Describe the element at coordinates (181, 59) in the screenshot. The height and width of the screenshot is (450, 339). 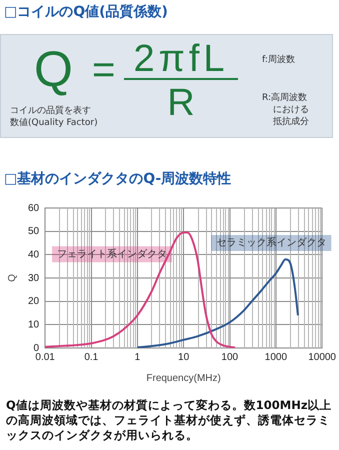
I see `text: 2πfL` at that location.